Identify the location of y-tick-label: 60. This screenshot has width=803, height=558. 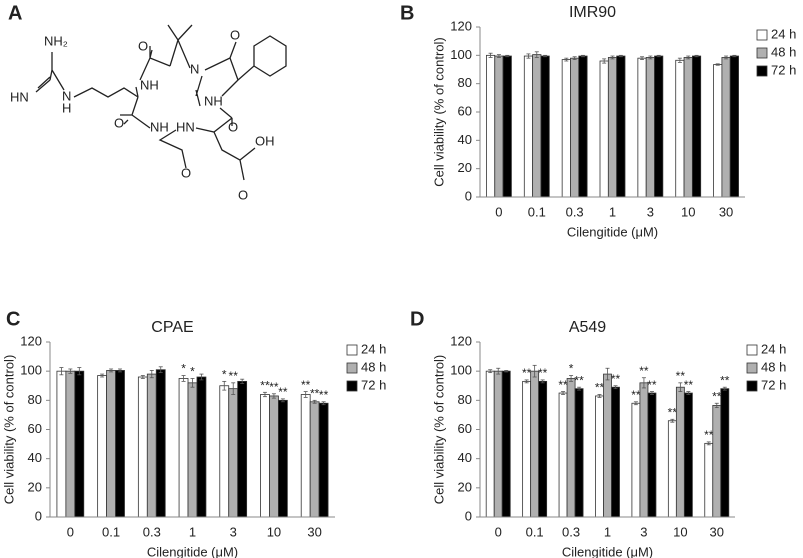
(465, 428).